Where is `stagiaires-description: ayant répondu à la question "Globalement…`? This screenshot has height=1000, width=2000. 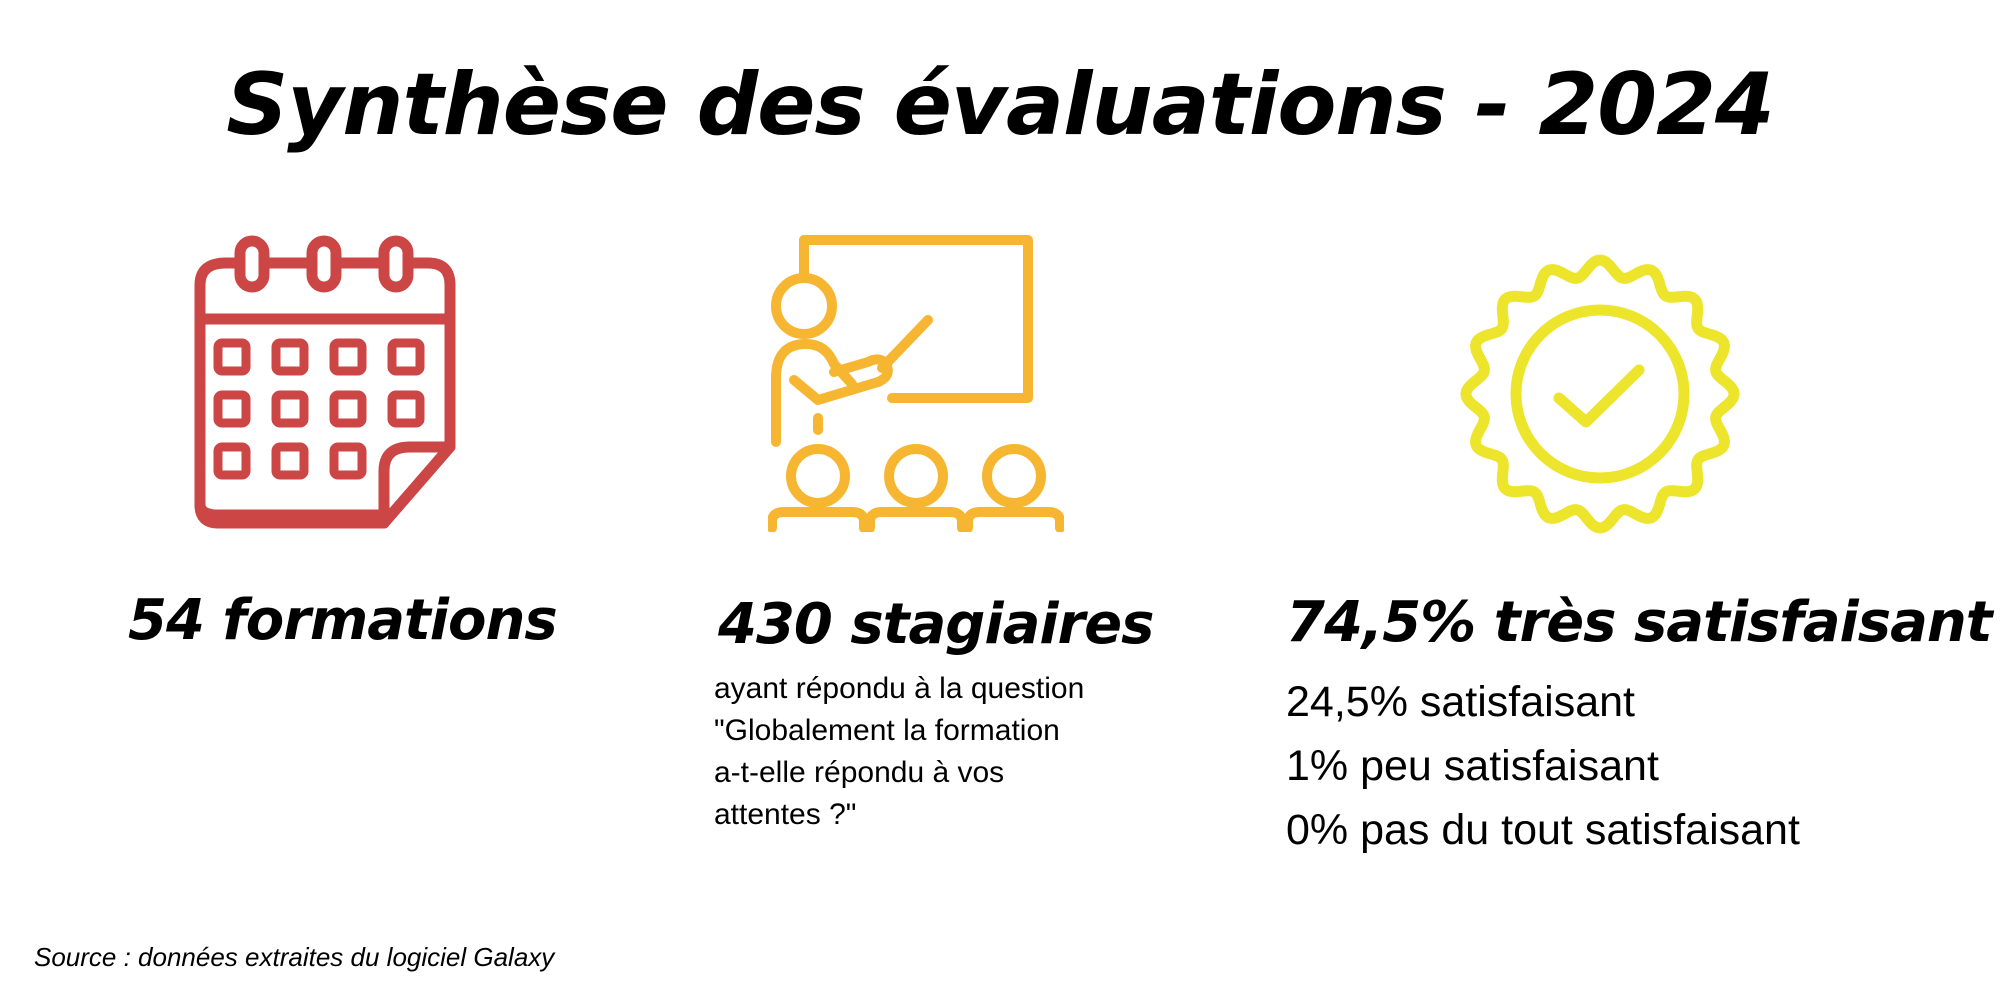 stagiaires-description: ayant répondu à la question "Globalement… is located at coordinates (934, 752).